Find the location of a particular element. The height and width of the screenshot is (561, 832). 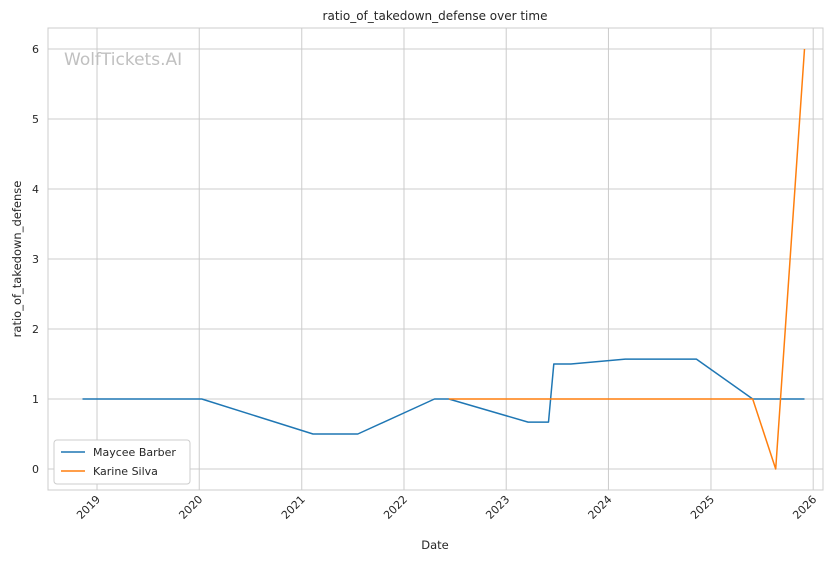

y-tick-label: 0 is located at coordinates (35, 469).